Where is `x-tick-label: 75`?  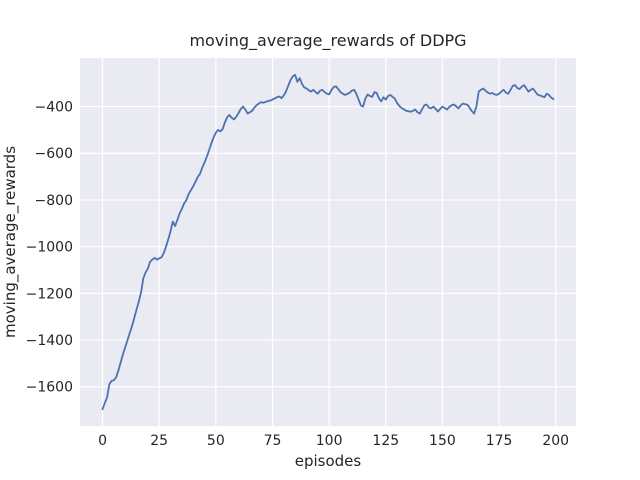
x-tick-label: 75 is located at coordinates (273, 441).